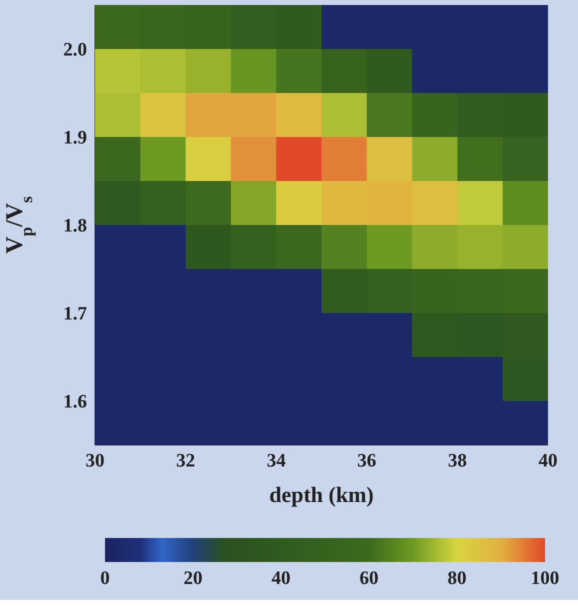 The image size is (578, 616). What do you see at coordinates (369, 578) in the screenshot?
I see `color-bar-label: 60` at bounding box center [369, 578].